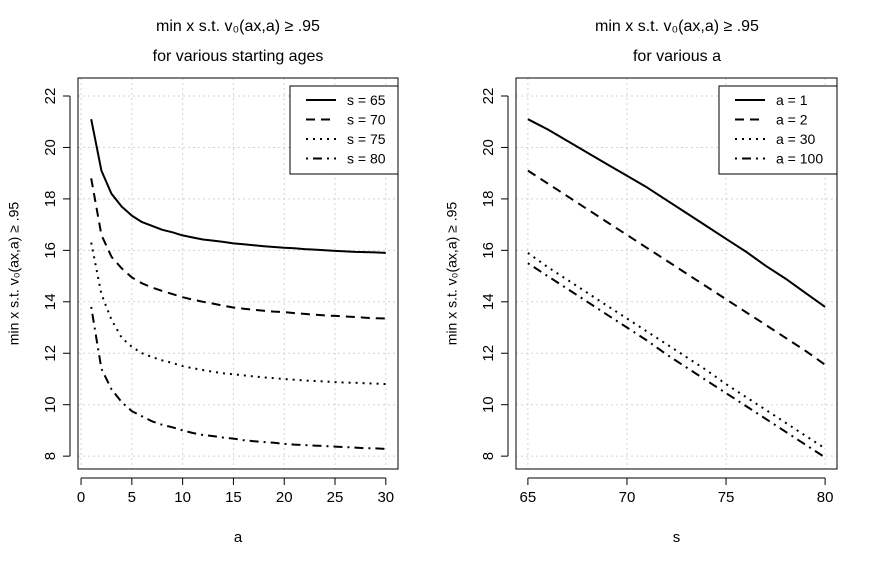 The image size is (878, 572). I want to click on x-tick-label: 25, so click(335, 497).